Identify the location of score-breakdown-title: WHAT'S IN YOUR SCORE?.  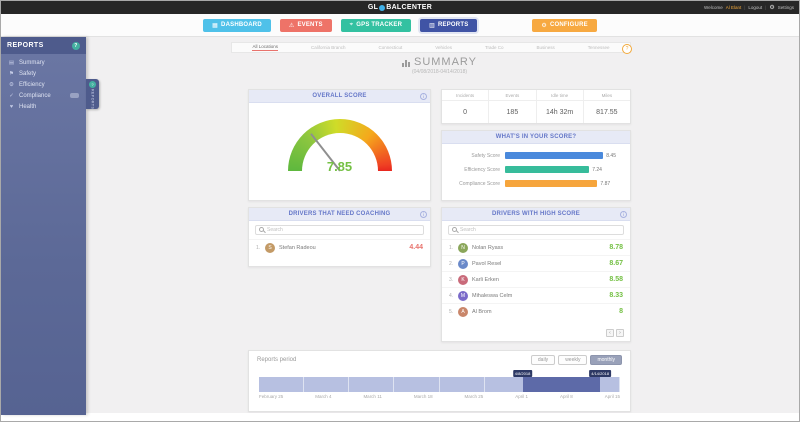
(536, 137).